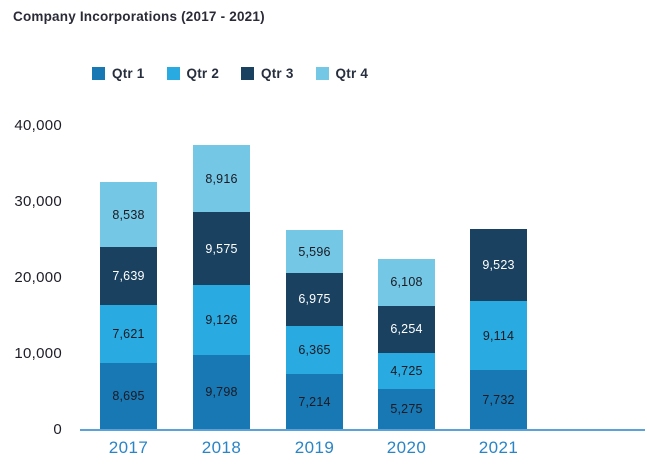 The image size is (647, 474). I want to click on bar-segment-value-label: 6,108, so click(406, 282).